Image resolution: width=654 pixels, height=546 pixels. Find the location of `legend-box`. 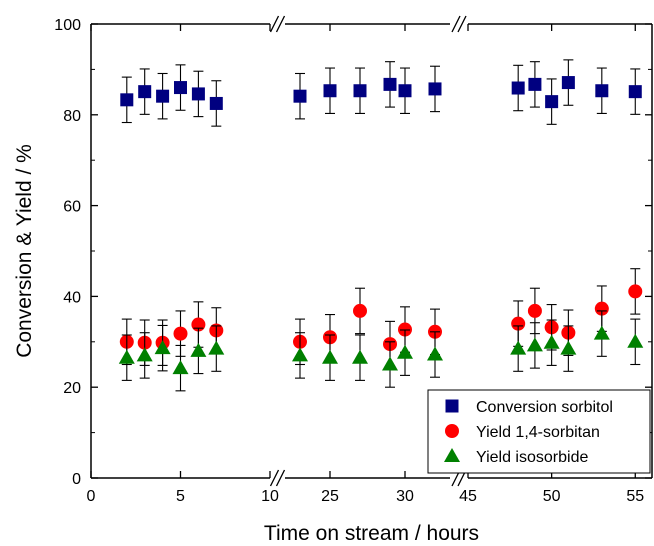

legend-box is located at coordinates (539, 431).